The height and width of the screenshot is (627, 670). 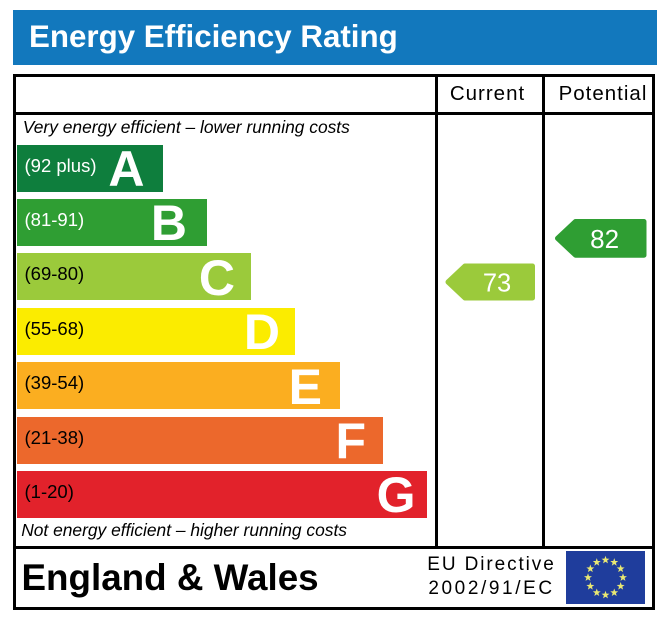 What do you see at coordinates (604, 239) in the screenshot?
I see `svg-text: 82` at bounding box center [604, 239].